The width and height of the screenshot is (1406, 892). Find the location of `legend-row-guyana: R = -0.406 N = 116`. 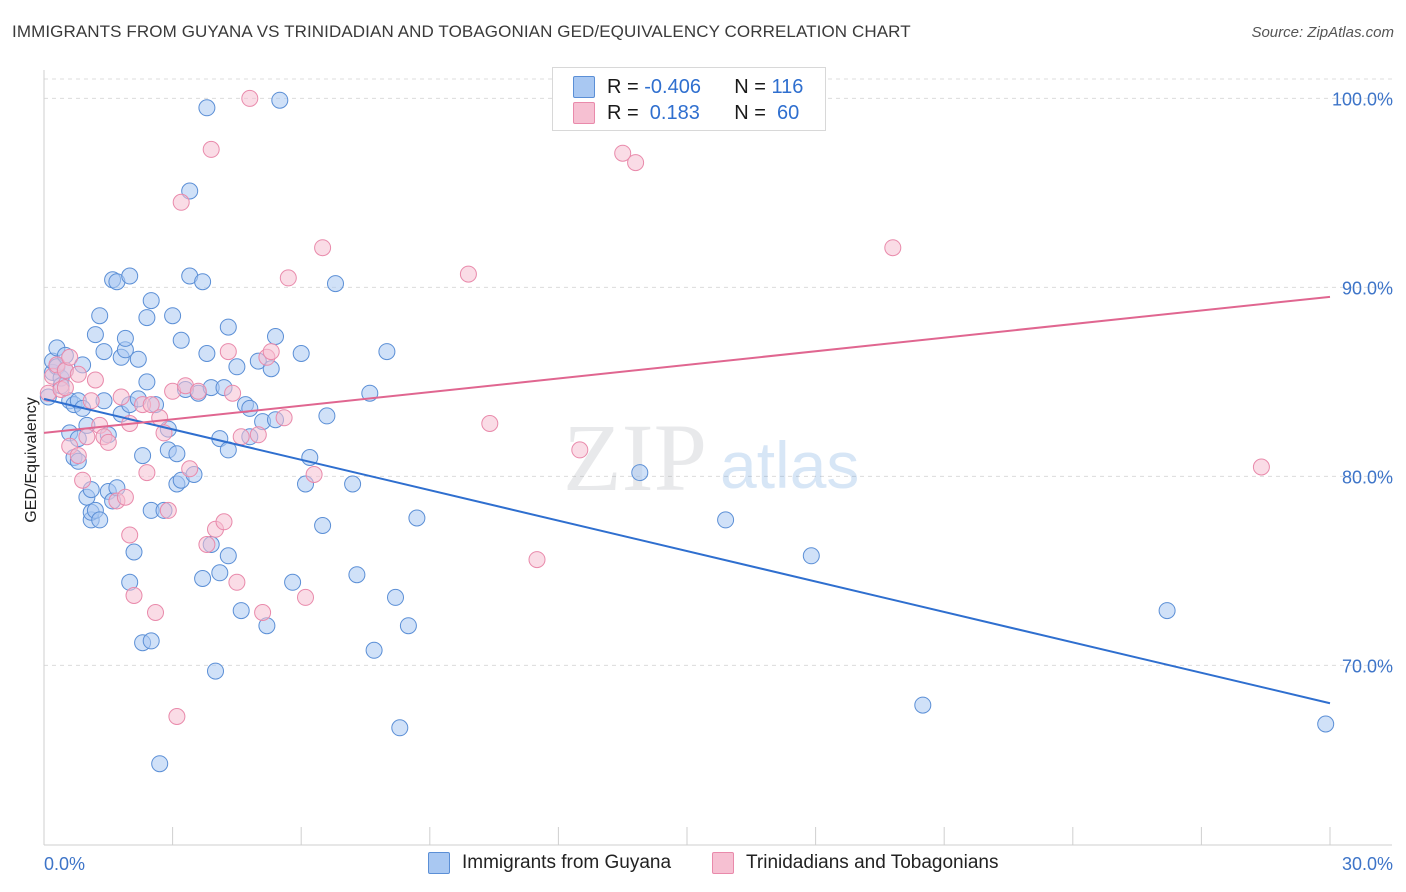

legend-row-guyana: R = -0.406 N = 116 is located at coordinates (688, 87).